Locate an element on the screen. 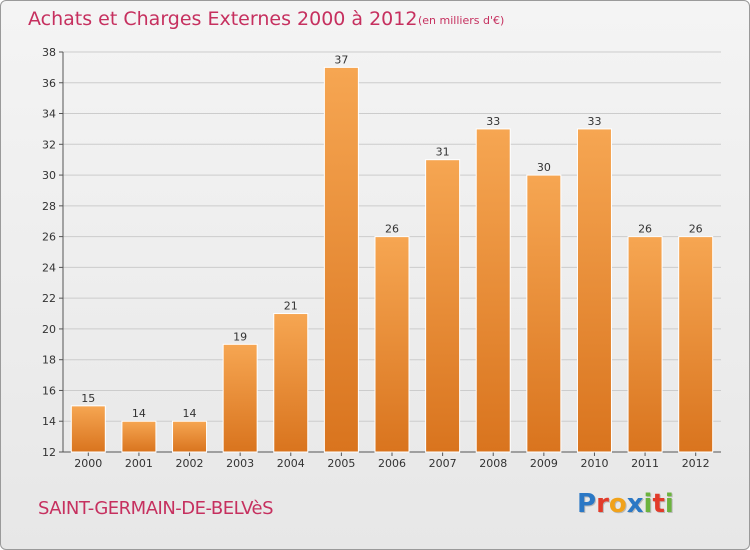 The height and width of the screenshot is (550, 750). y-tick-label: 32 is located at coordinates (49, 144).